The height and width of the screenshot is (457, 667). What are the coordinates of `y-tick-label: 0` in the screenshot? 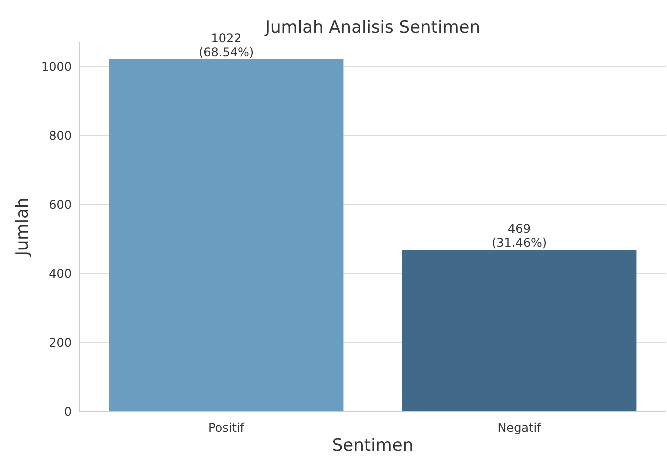 It's located at (68, 412).